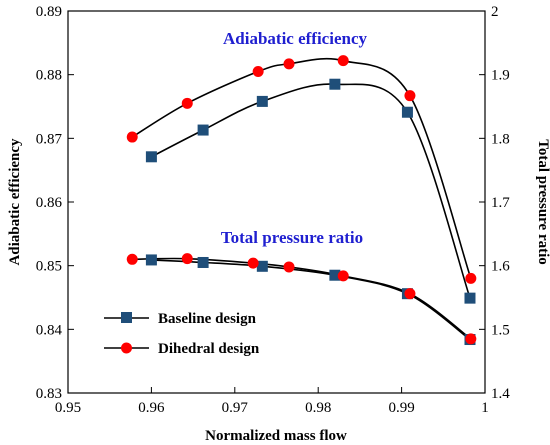 The width and height of the screenshot is (550, 445). Describe the element at coordinates (182, 334) in the screenshot. I see `legend: Baseline design Dihedral design` at that location.